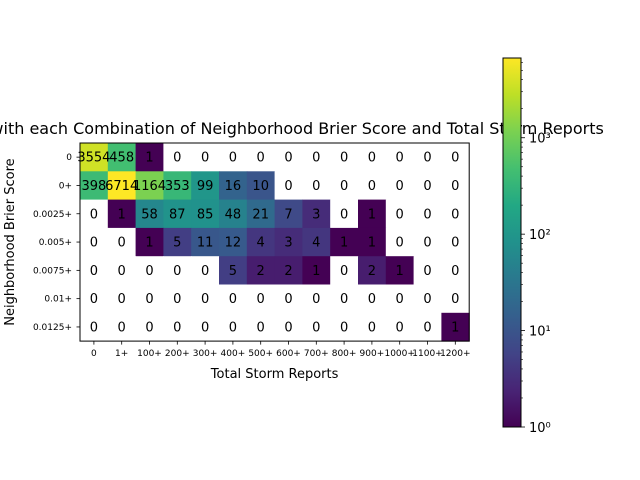 Image resolution: width=640 pixels, height=480 pixels. Describe the element at coordinates (93, 158) in the screenshot. I see `cell-value-label: 3554` at that location.